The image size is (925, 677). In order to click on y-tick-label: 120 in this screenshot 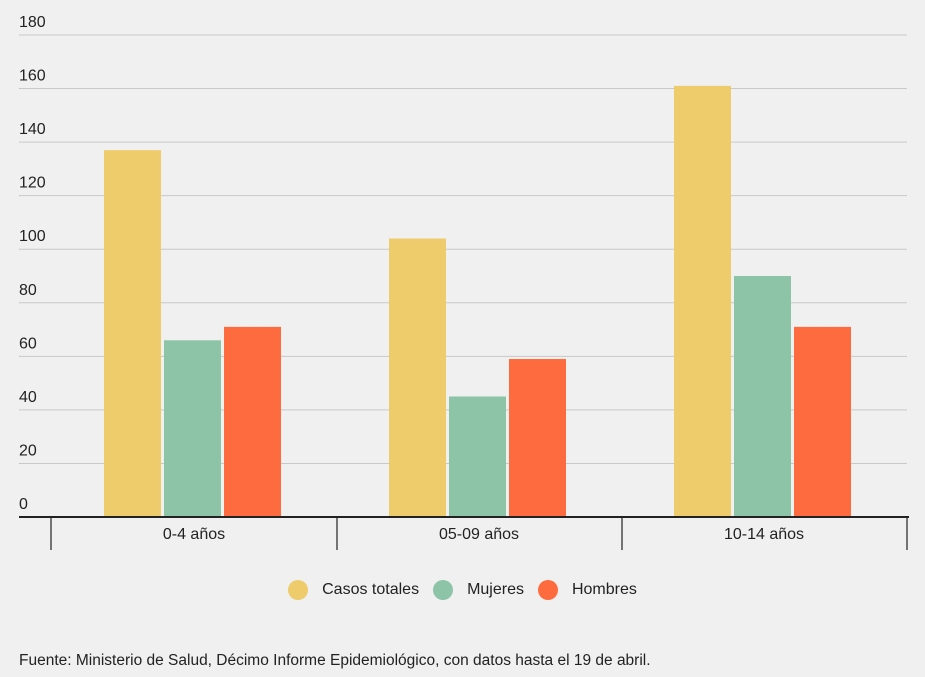, I will do `click(32, 183)`.